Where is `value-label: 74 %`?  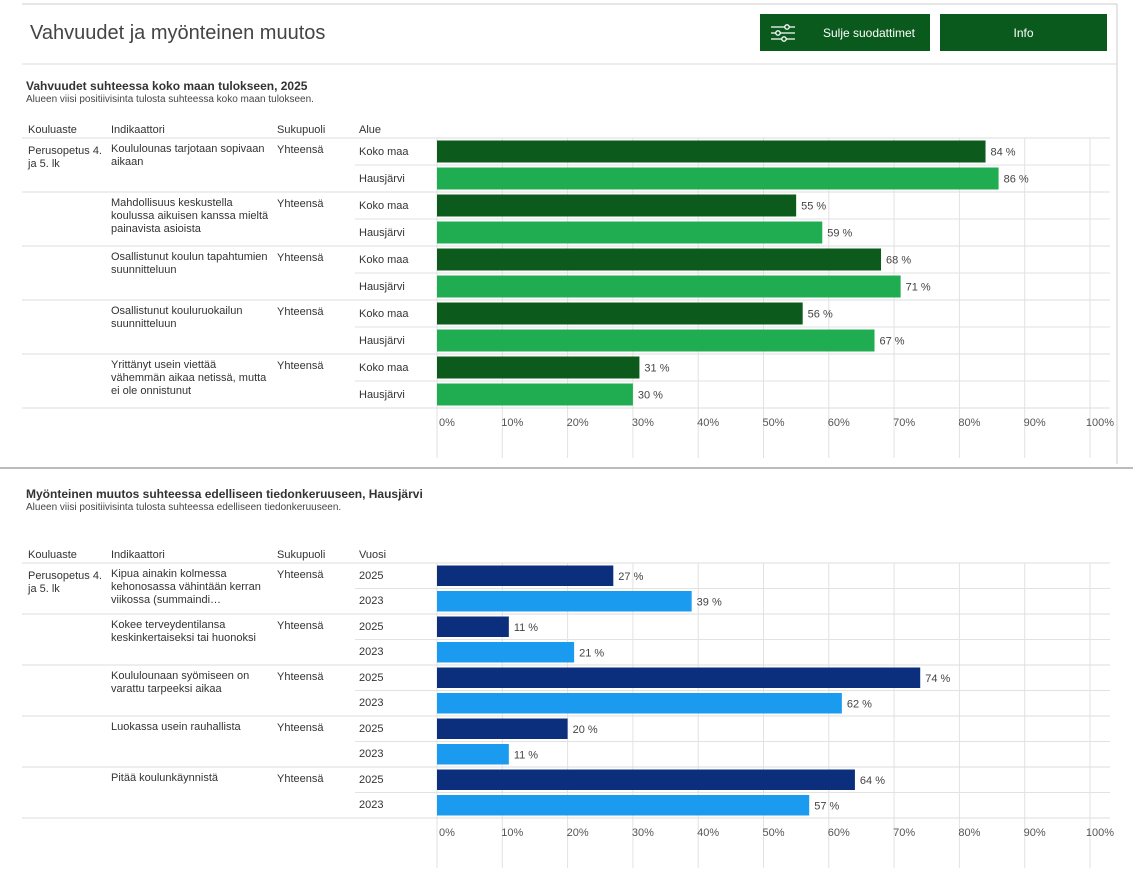 value-label: 74 % is located at coordinates (937, 679).